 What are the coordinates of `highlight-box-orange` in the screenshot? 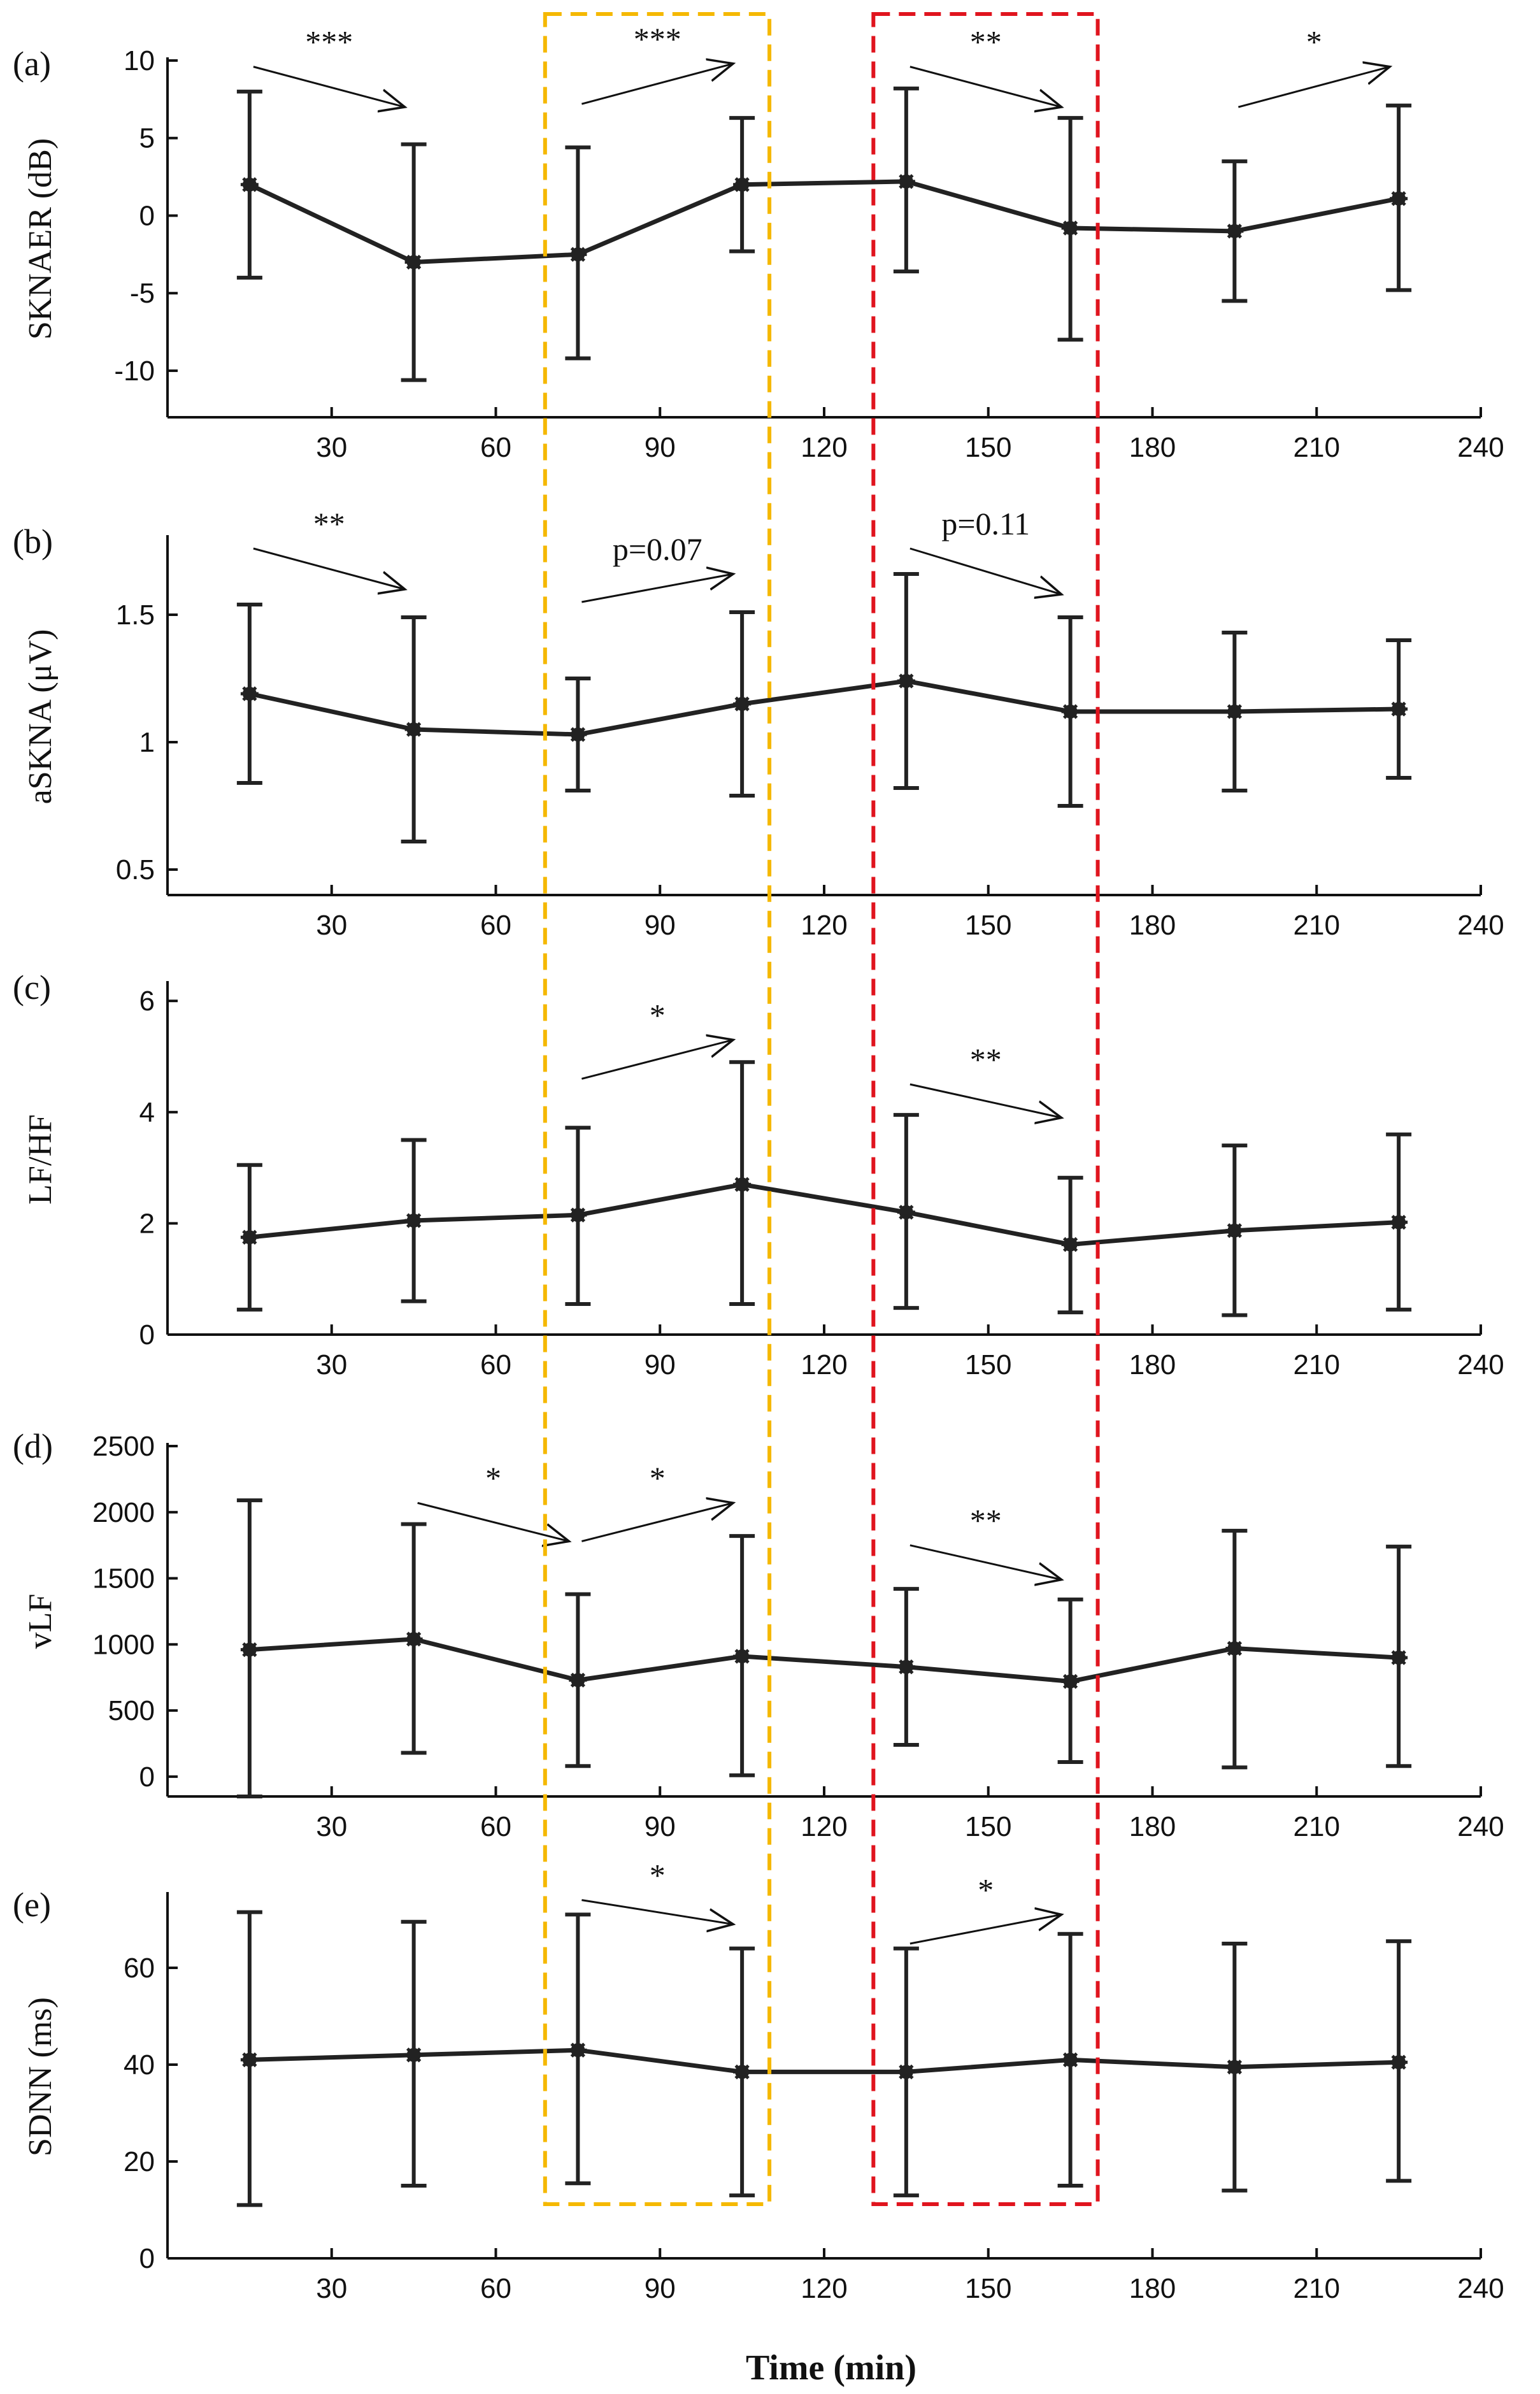 It's located at (657, 1109).